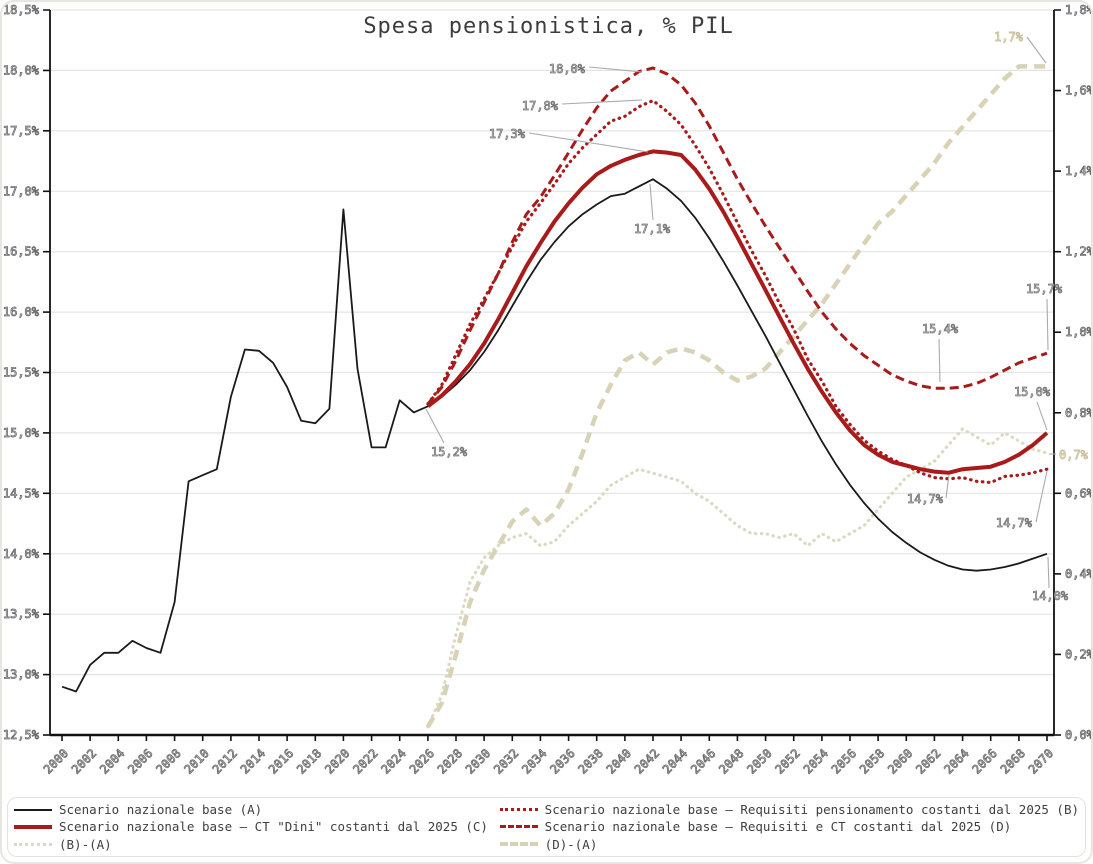 This screenshot has width=1093, height=864. What do you see at coordinates (1079, 413) in the screenshot?
I see `y-right-tick-label: 0,8%` at bounding box center [1079, 413].